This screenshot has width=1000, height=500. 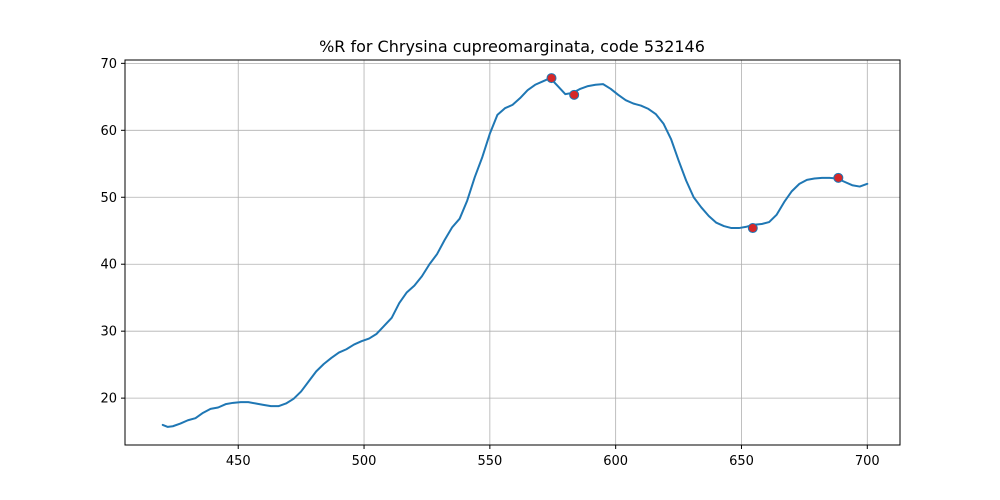 I want to click on x-axis-ticks: 450 500 550 600 650 700, so click(x=553, y=457).